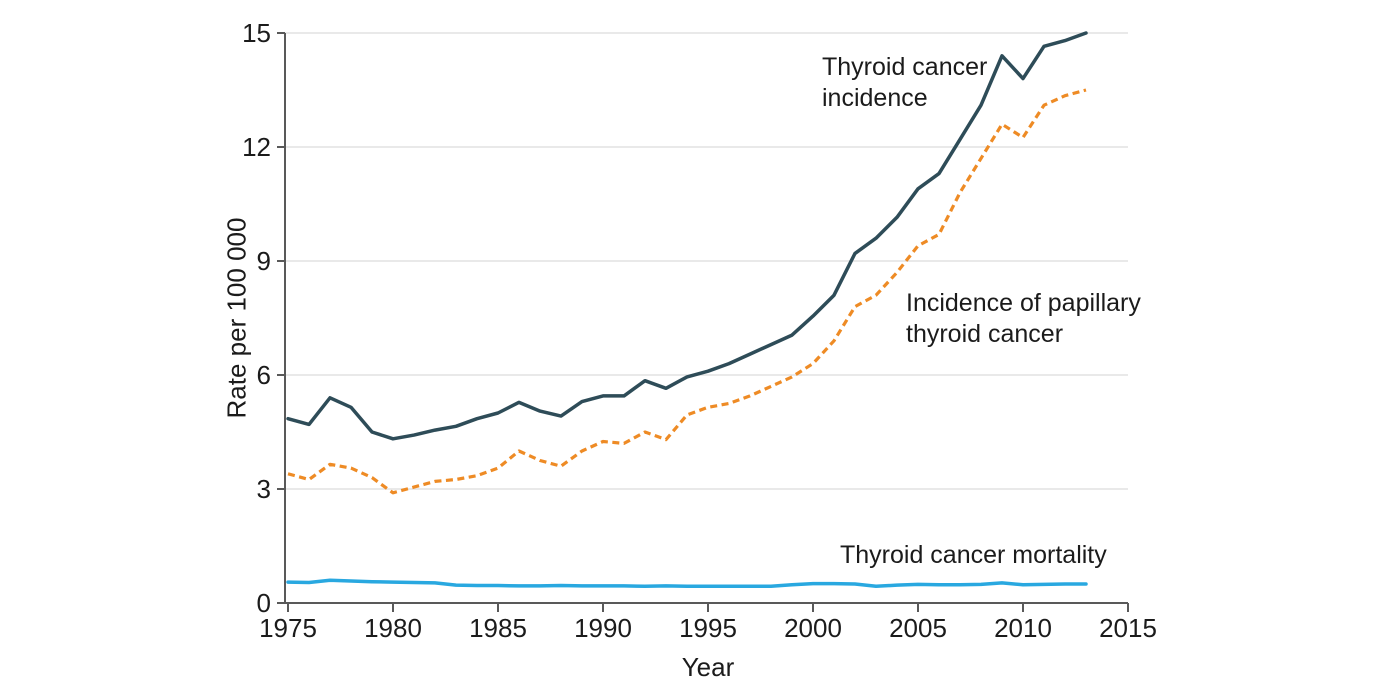  What do you see at coordinates (918, 628) in the screenshot?
I see `x-tick-label: 2005` at bounding box center [918, 628].